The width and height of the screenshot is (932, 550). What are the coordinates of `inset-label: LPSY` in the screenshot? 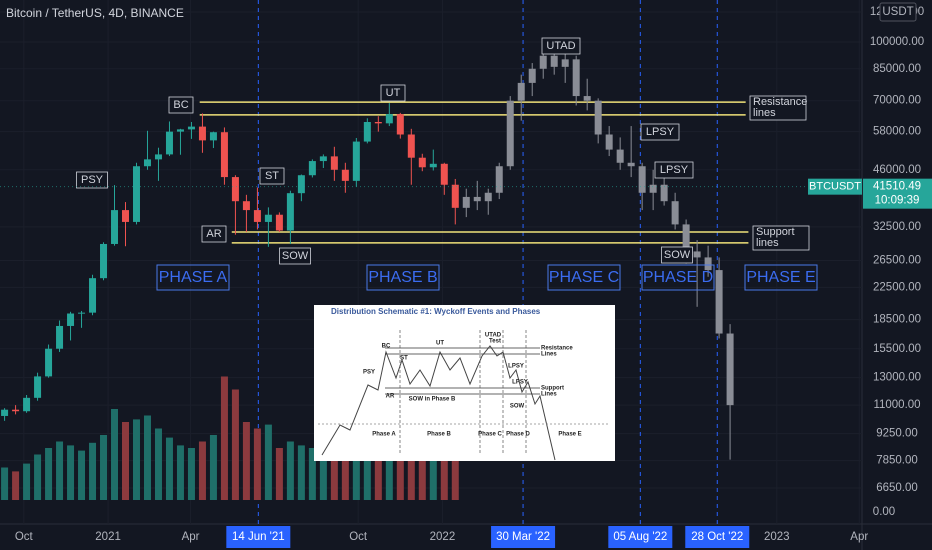 It's located at (520, 383).